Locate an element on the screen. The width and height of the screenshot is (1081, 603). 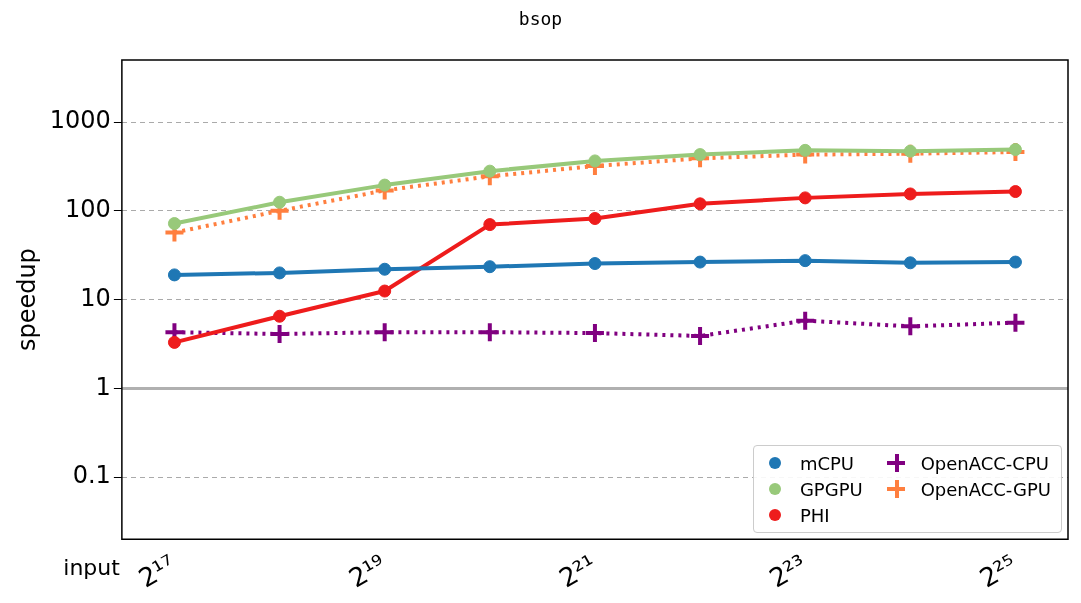
y-tick-label: 10 is located at coordinates (95, 297).